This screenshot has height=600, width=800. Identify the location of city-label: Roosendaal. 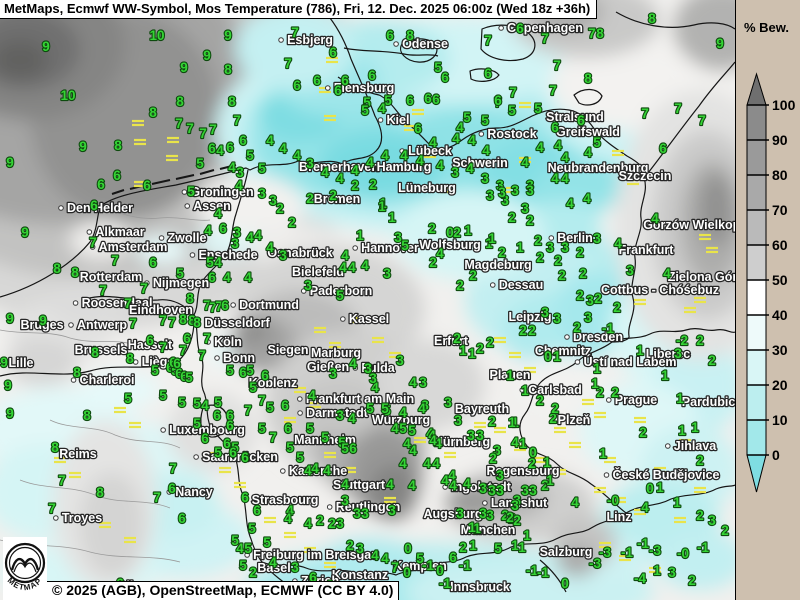
(116, 303).